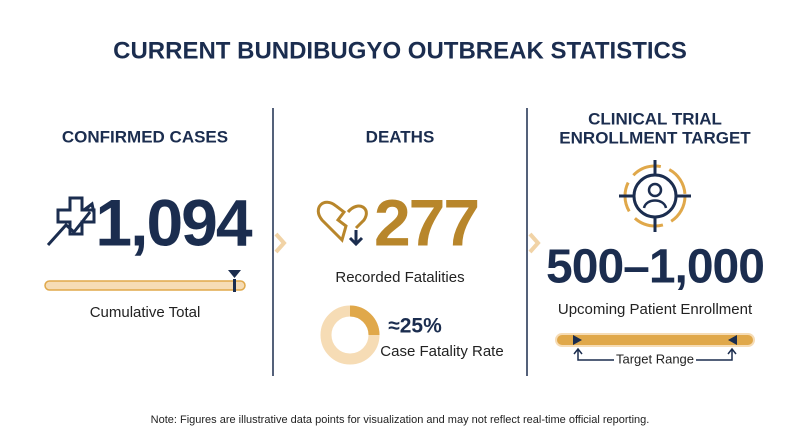 Image resolution: width=800 pixels, height=447 pixels. Describe the element at coordinates (400, 136) in the screenshot. I see `deaths-heading: DEATHS` at that location.